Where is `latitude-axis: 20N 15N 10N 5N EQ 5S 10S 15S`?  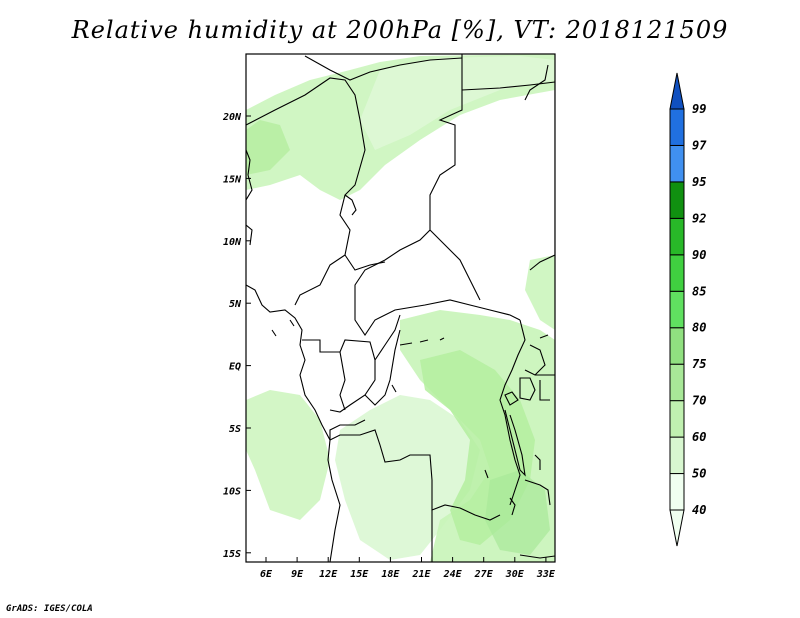 latitude-axis: 20N 15N 10N 5N EQ 5S 10S 15S is located at coordinates (236, 336).